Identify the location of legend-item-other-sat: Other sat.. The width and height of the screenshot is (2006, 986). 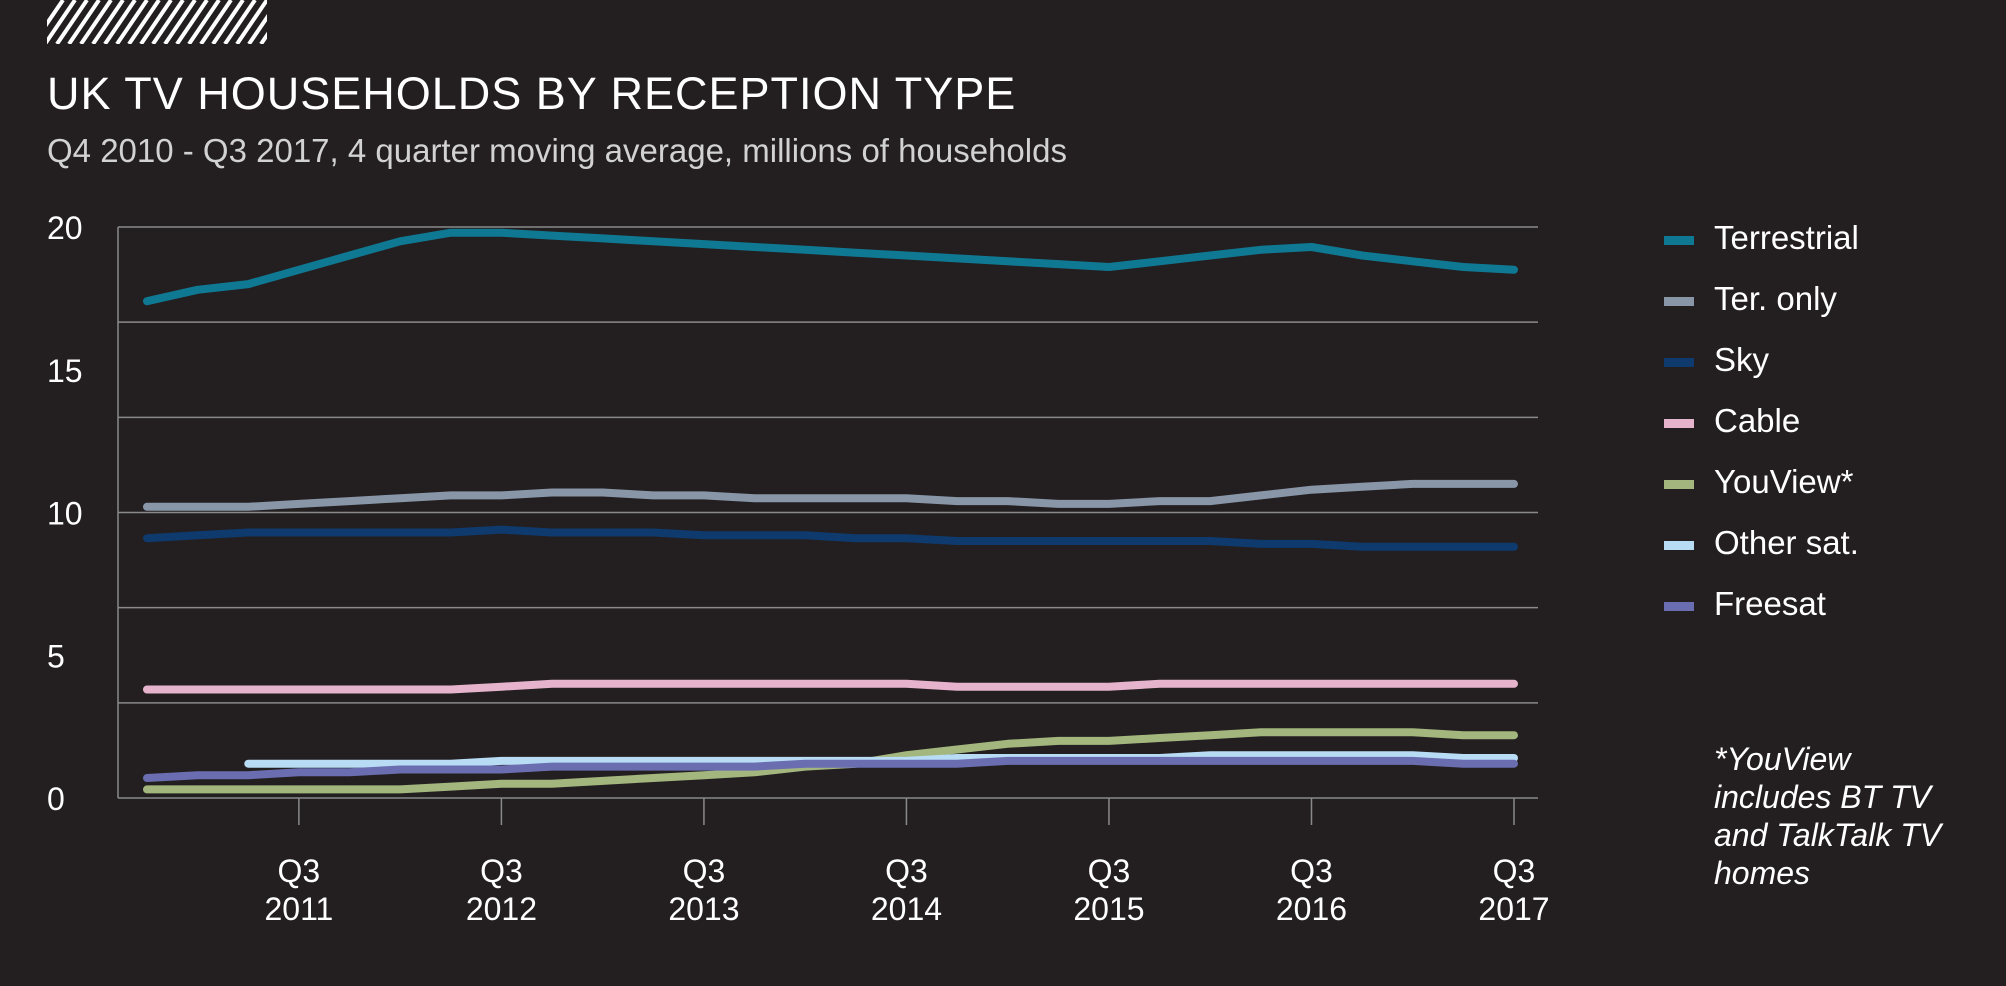
(1814, 548).